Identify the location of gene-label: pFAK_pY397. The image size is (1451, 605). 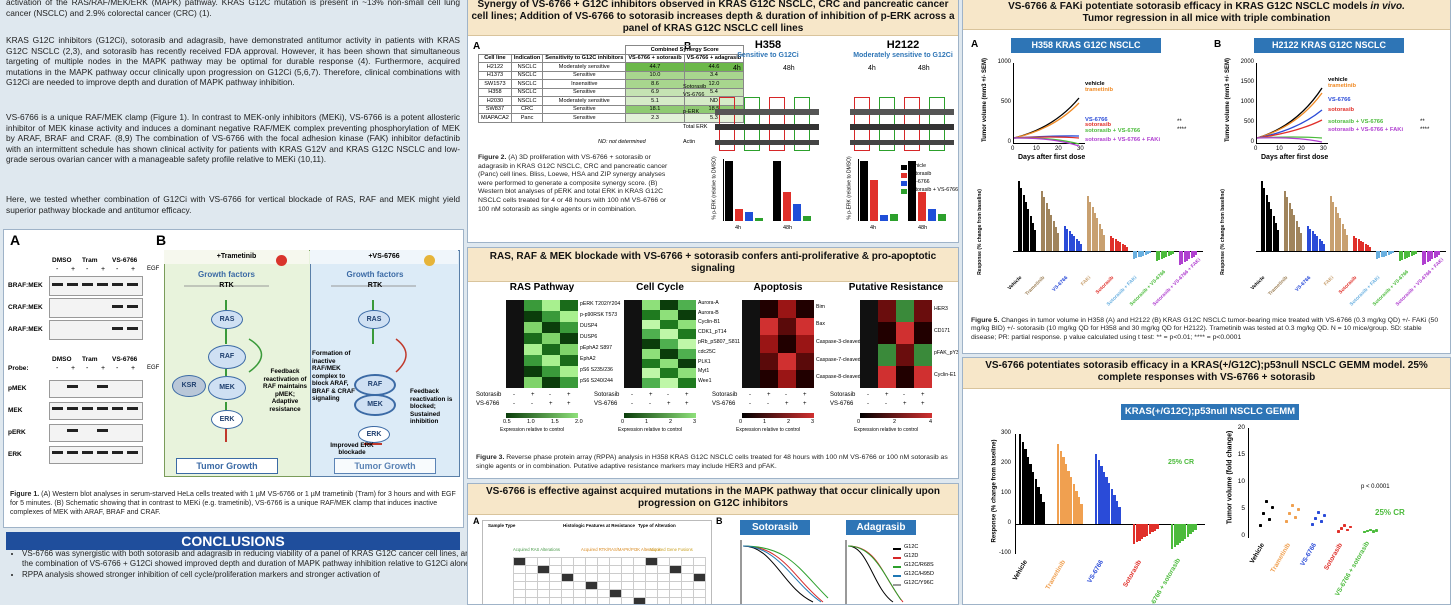
(946, 353).